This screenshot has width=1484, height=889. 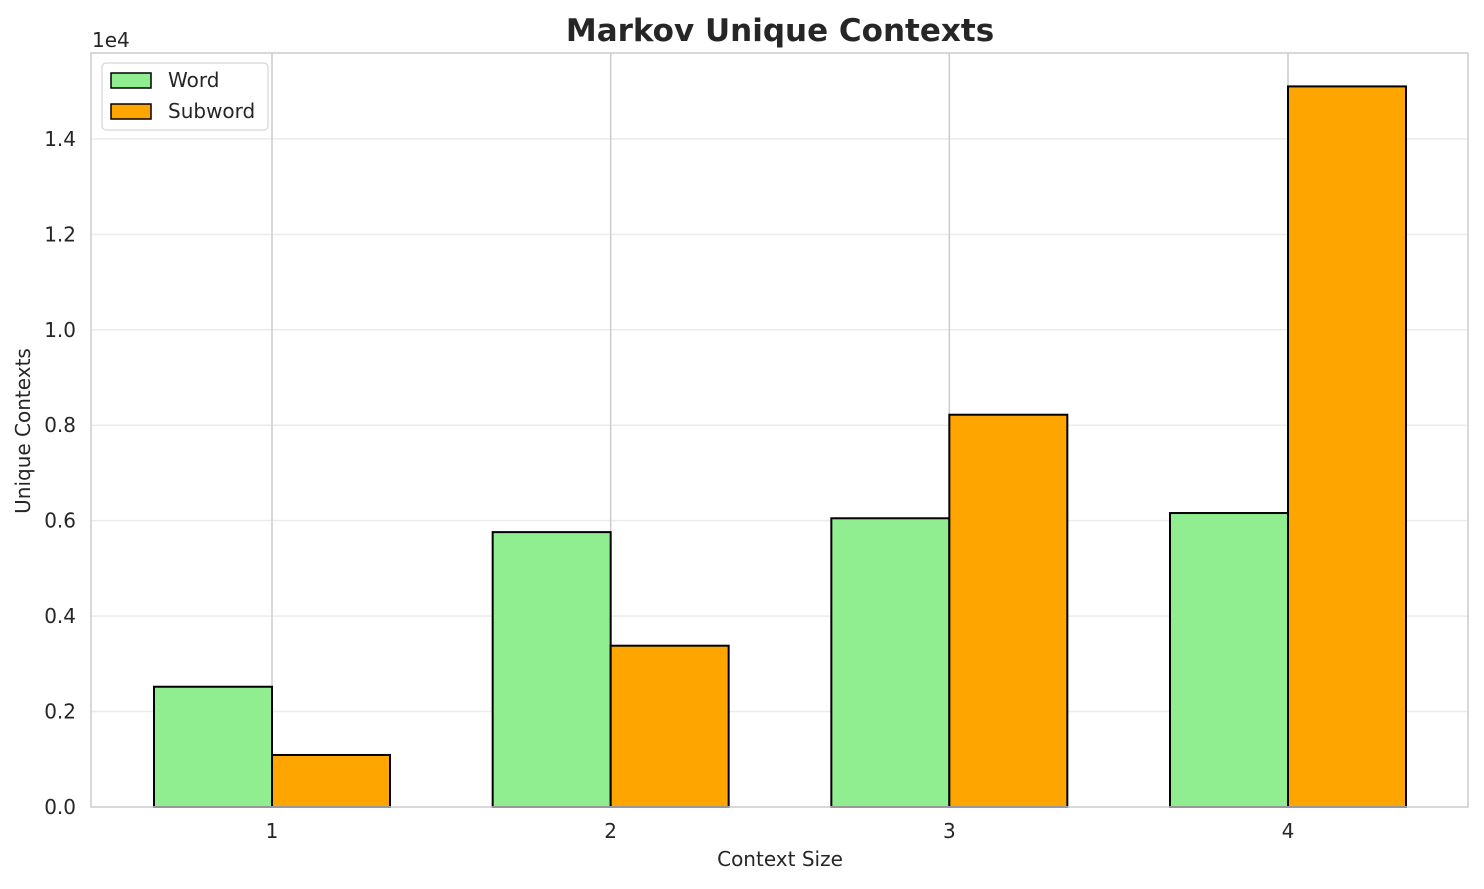 What do you see at coordinates (185, 96) in the screenshot?
I see `legend: Word Subword` at bounding box center [185, 96].